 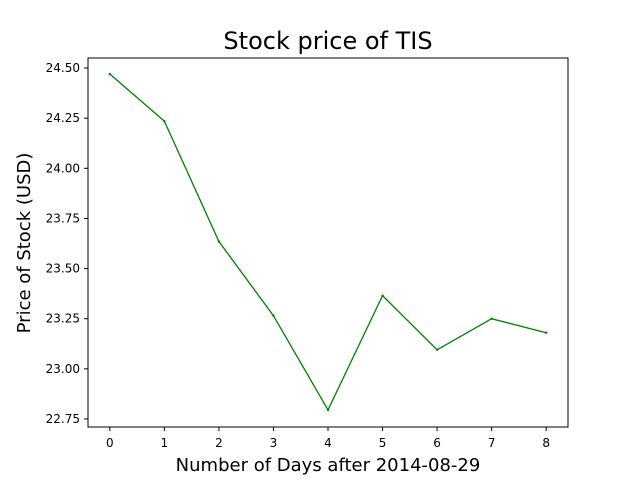 I want to click on y-tick-label: 24.00, so click(x=63, y=168).